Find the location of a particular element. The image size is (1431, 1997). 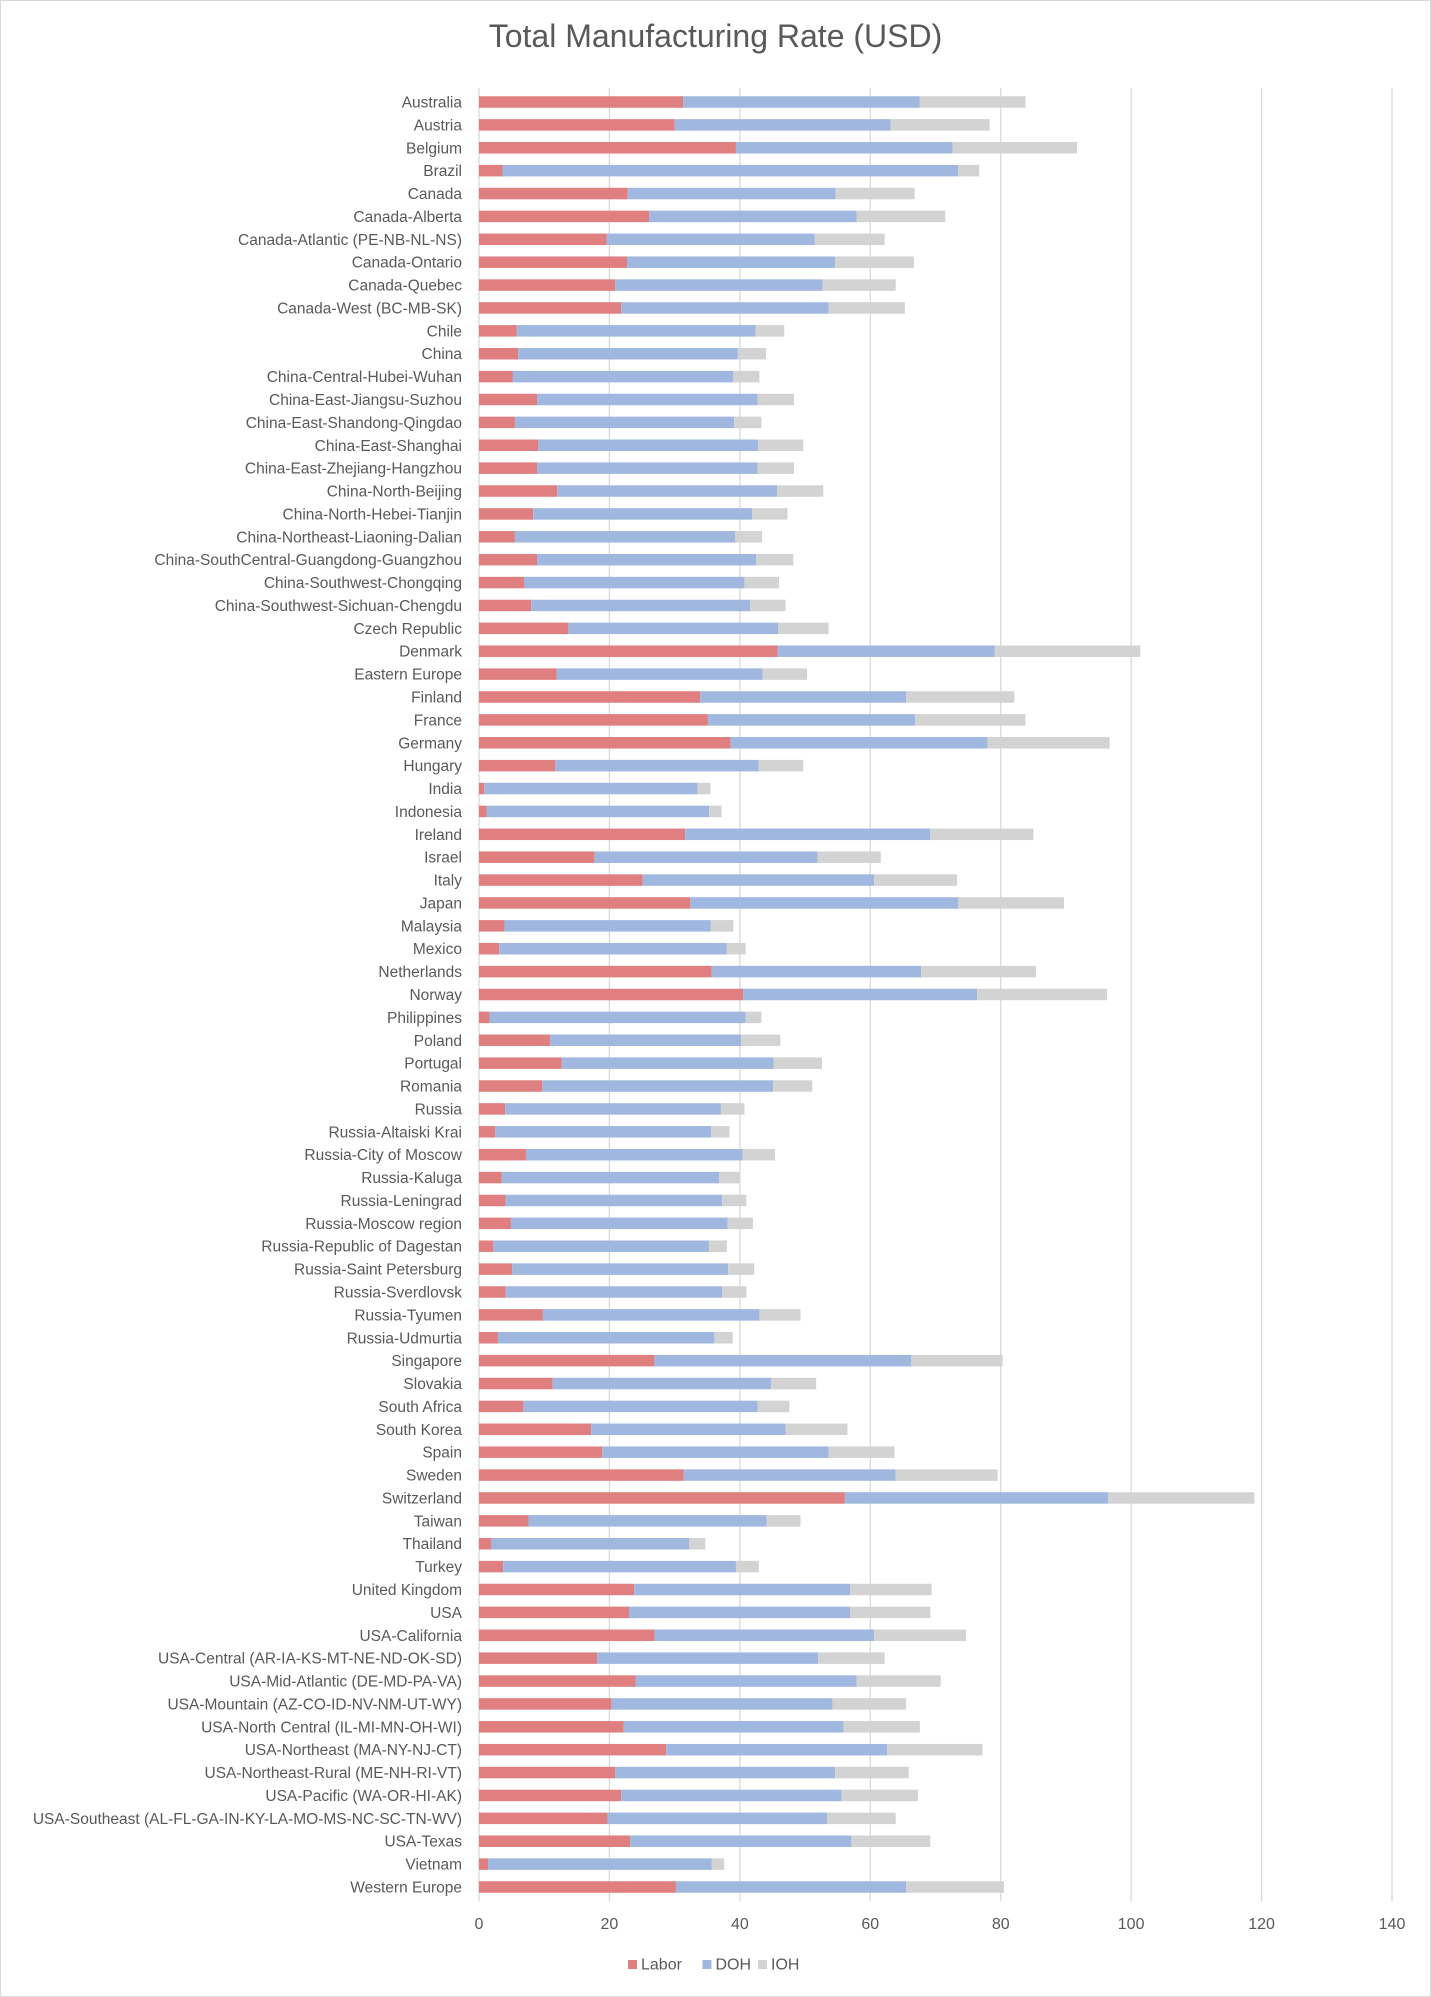

category-label: USA-North Central (IL-MI-MN-OH-WI) is located at coordinates (331, 1727).